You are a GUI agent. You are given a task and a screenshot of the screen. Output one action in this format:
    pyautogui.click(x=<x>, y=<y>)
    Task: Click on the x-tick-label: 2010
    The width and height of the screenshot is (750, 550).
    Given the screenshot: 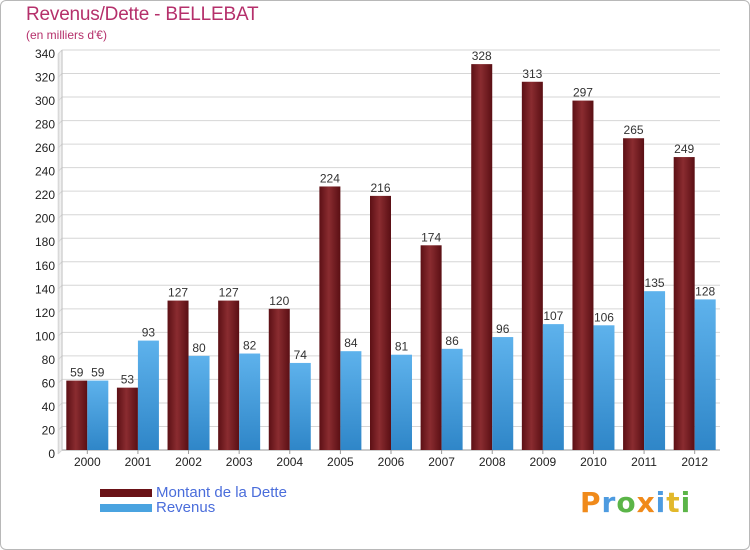 What is the action you would take?
    pyautogui.click(x=593, y=462)
    